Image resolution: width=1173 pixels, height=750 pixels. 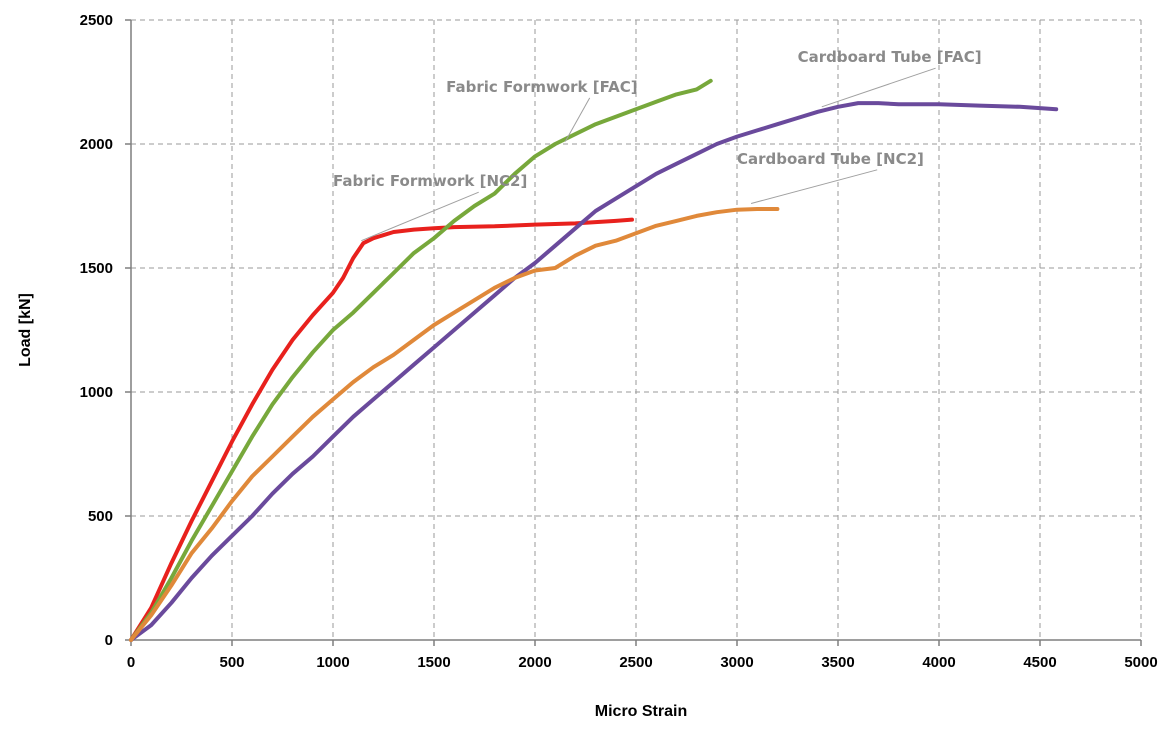 I want to click on y-tick-label: 2500, so click(x=96, y=20).